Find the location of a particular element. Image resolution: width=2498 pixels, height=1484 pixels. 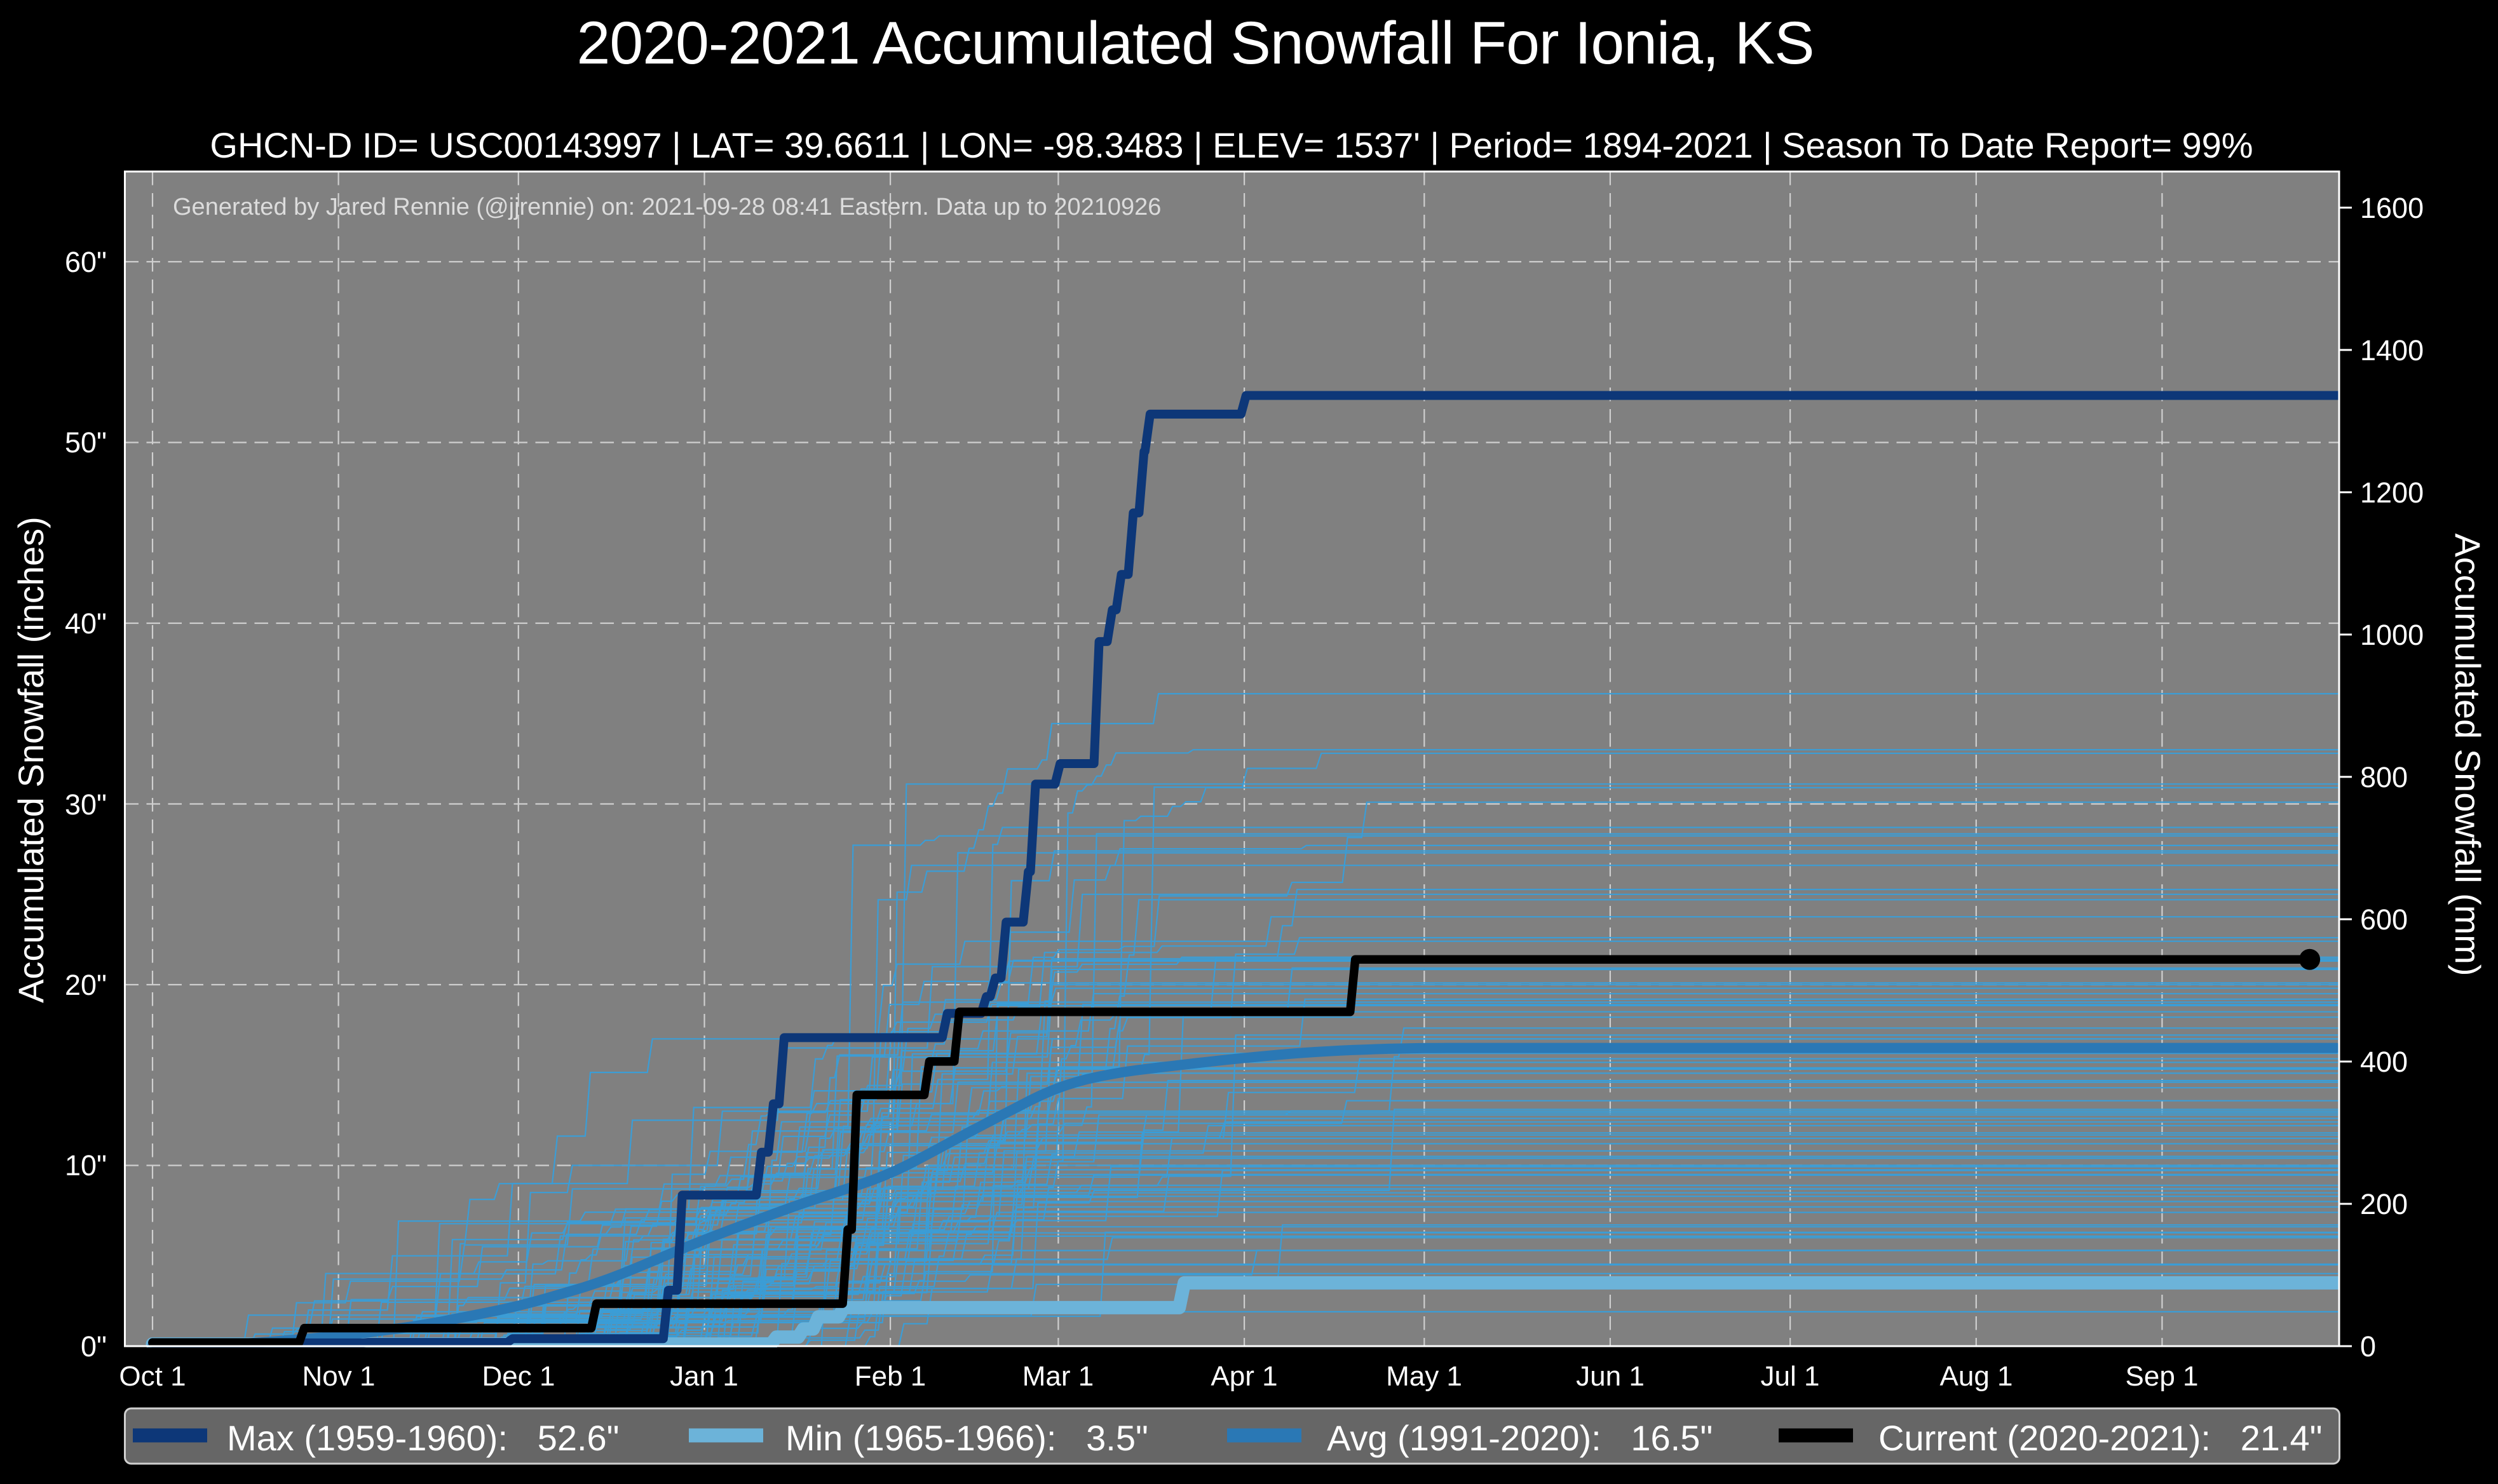

svg-text: 1400 is located at coordinates (2392, 350).